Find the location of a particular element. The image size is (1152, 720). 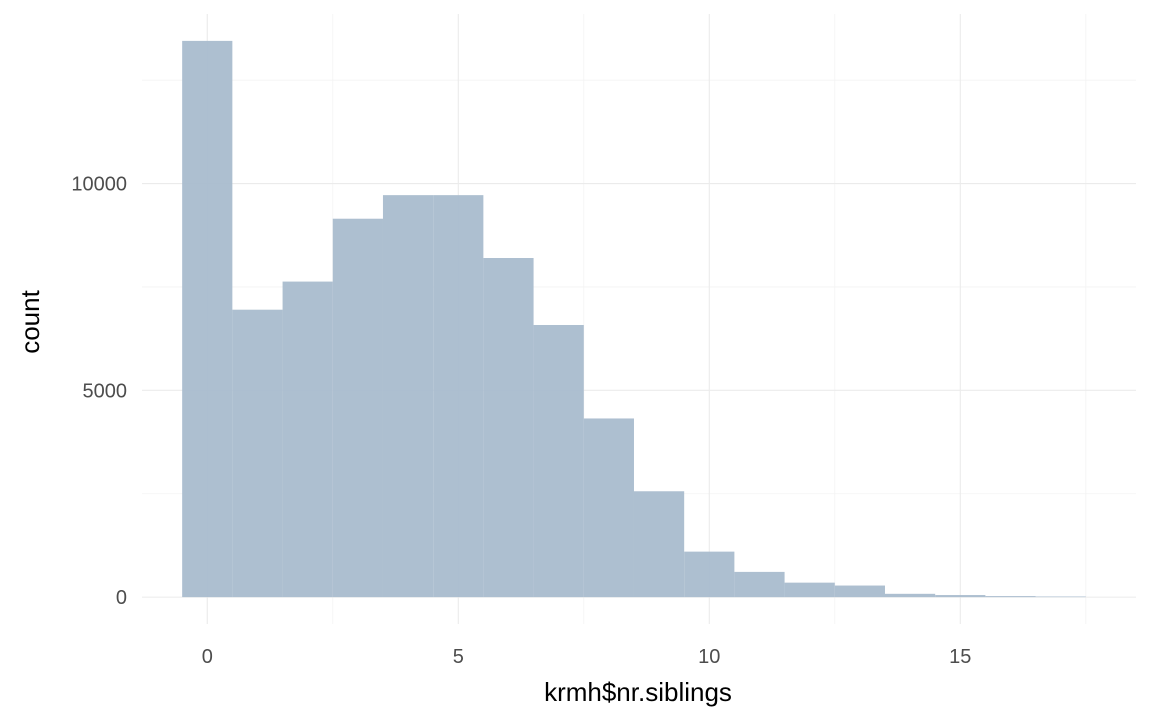

x-axis-tick-labels: 0 5 10 15 is located at coordinates (587, 657).